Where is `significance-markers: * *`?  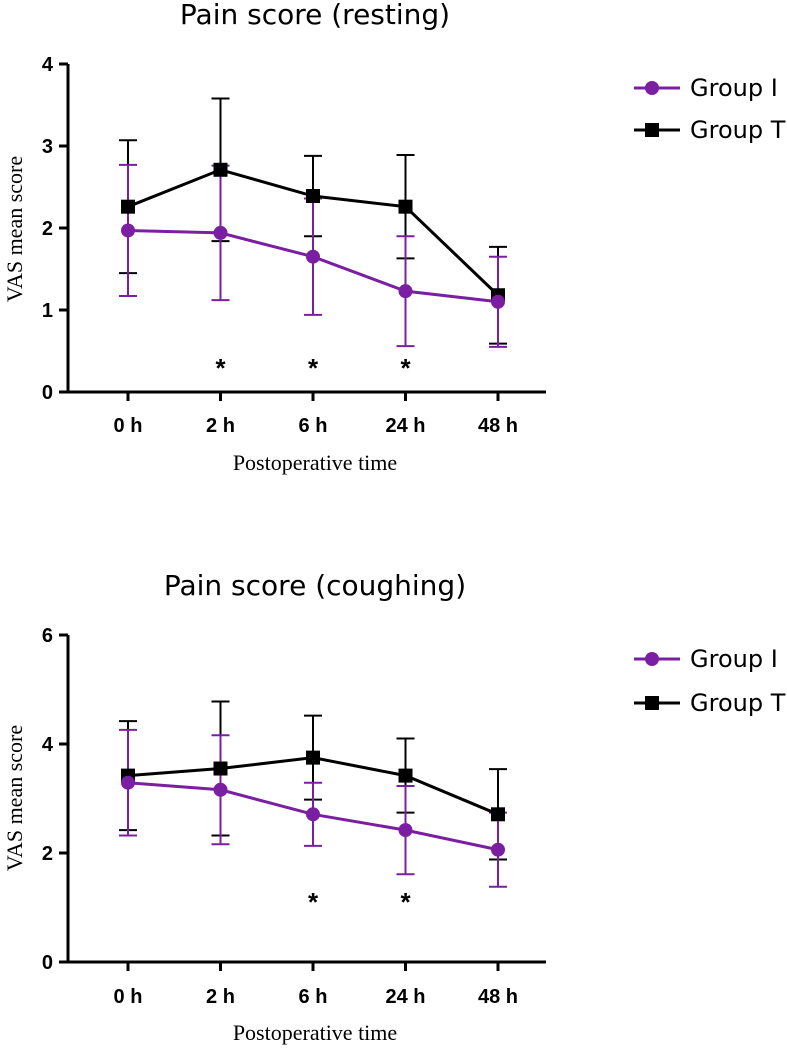 significance-markers: * * is located at coordinates (360, 902).